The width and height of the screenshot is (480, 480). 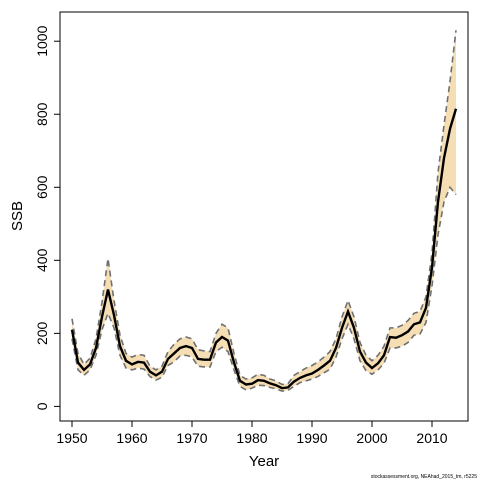 I want to click on y-tick-label: 0, so click(x=42, y=406).